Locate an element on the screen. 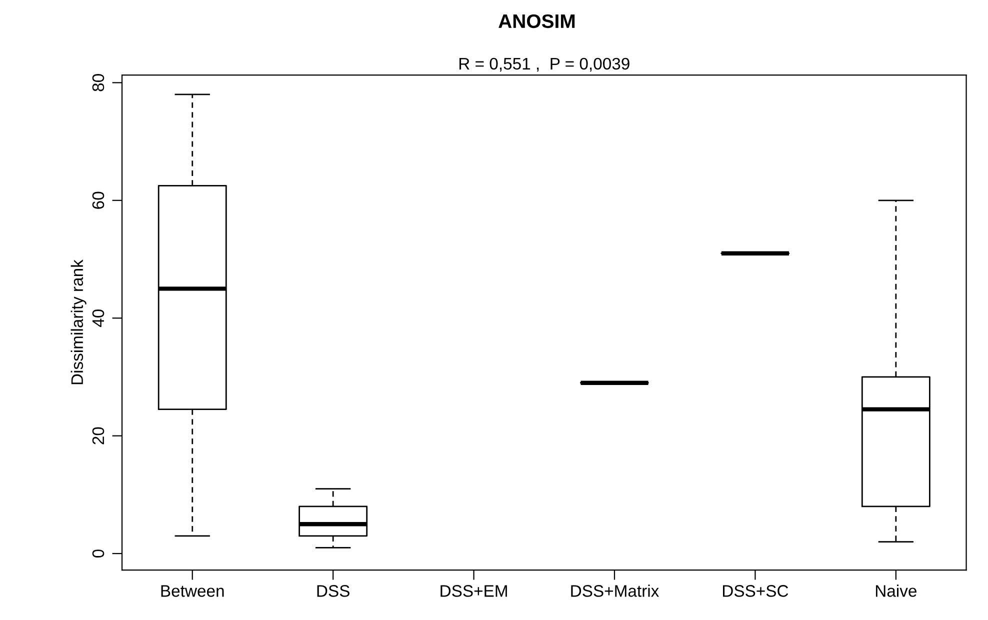 The width and height of the screenshot is (988, 620). y-axis-title: Dissimilarity rank is located at coordinates (78, 322).